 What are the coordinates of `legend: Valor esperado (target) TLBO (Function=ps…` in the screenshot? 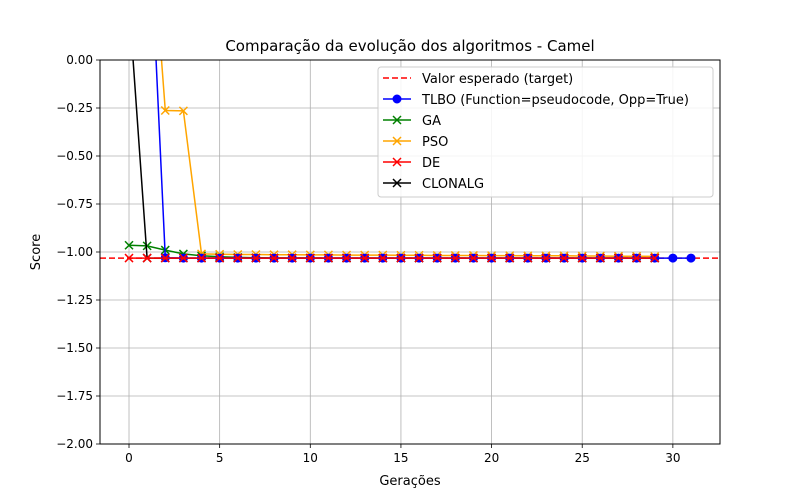 It's located at (545, 132).